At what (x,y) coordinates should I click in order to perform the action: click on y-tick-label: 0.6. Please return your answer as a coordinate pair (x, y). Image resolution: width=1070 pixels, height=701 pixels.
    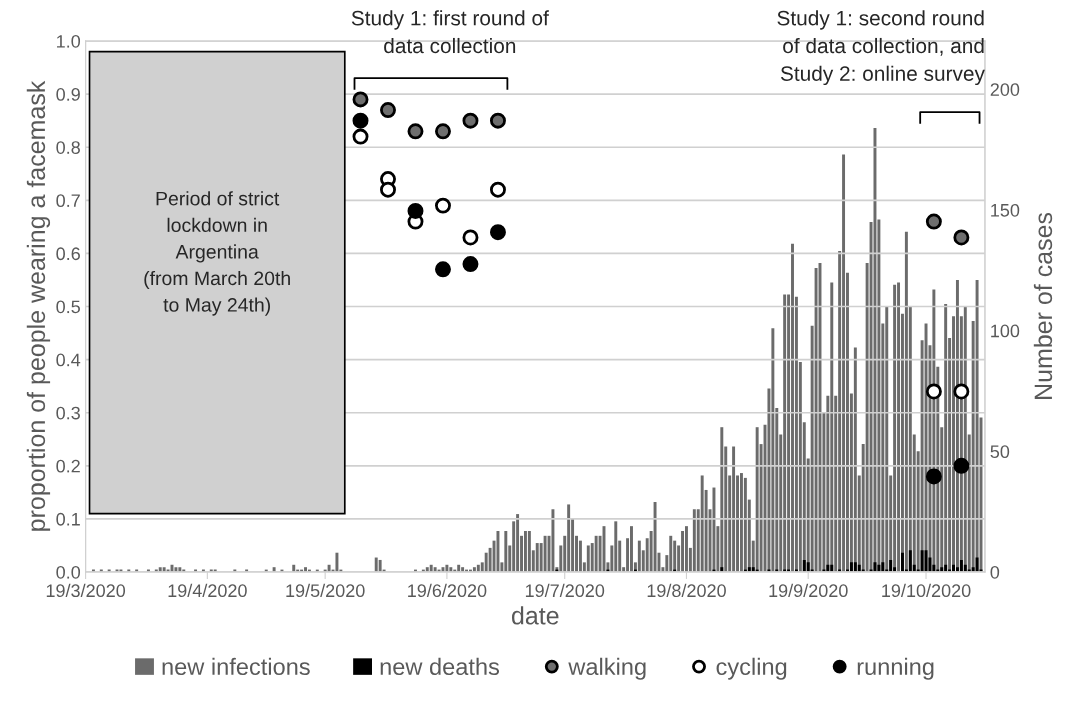
    Looking at the image, I should click on (68, 254).